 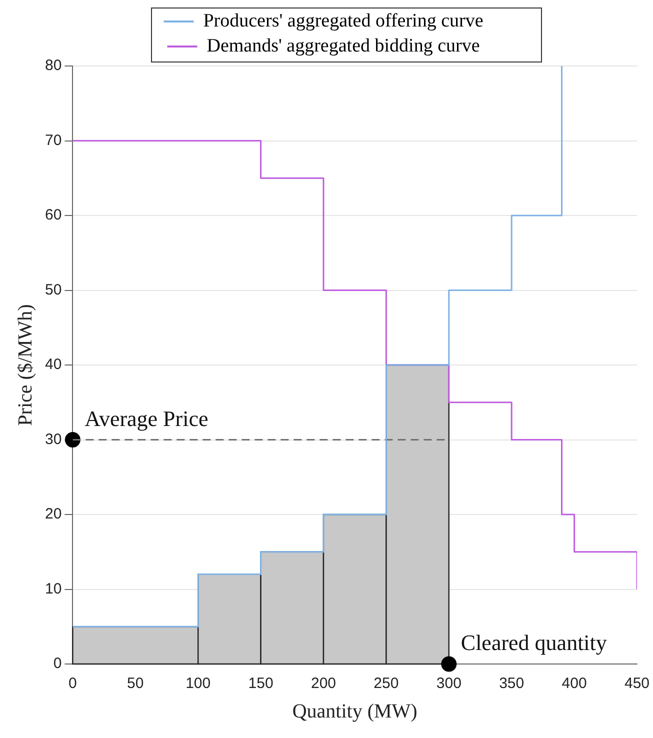 What do you see at coordinates (386, 683) in the screenshot?
I see `x-tick-label: 250` at bounding box center [386, 683].